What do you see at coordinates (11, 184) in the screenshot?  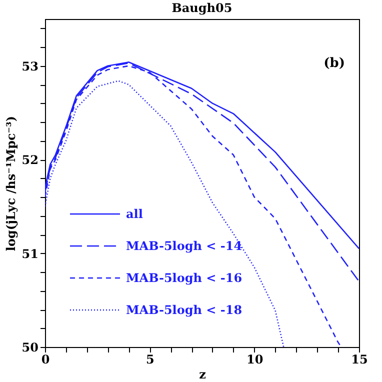 I see `y-axis-title: log(jLyc /hs⁻¹Mpc⁻³)` at bounding box center [11, 184].